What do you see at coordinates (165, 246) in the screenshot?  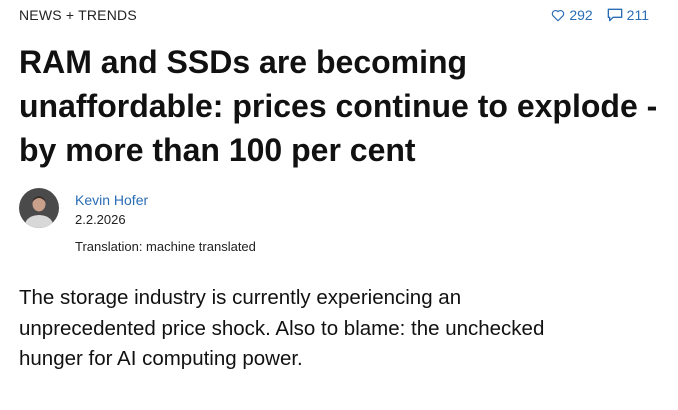 I see `translation-note: Translation: machine translated` at bounding box center [165, 246].